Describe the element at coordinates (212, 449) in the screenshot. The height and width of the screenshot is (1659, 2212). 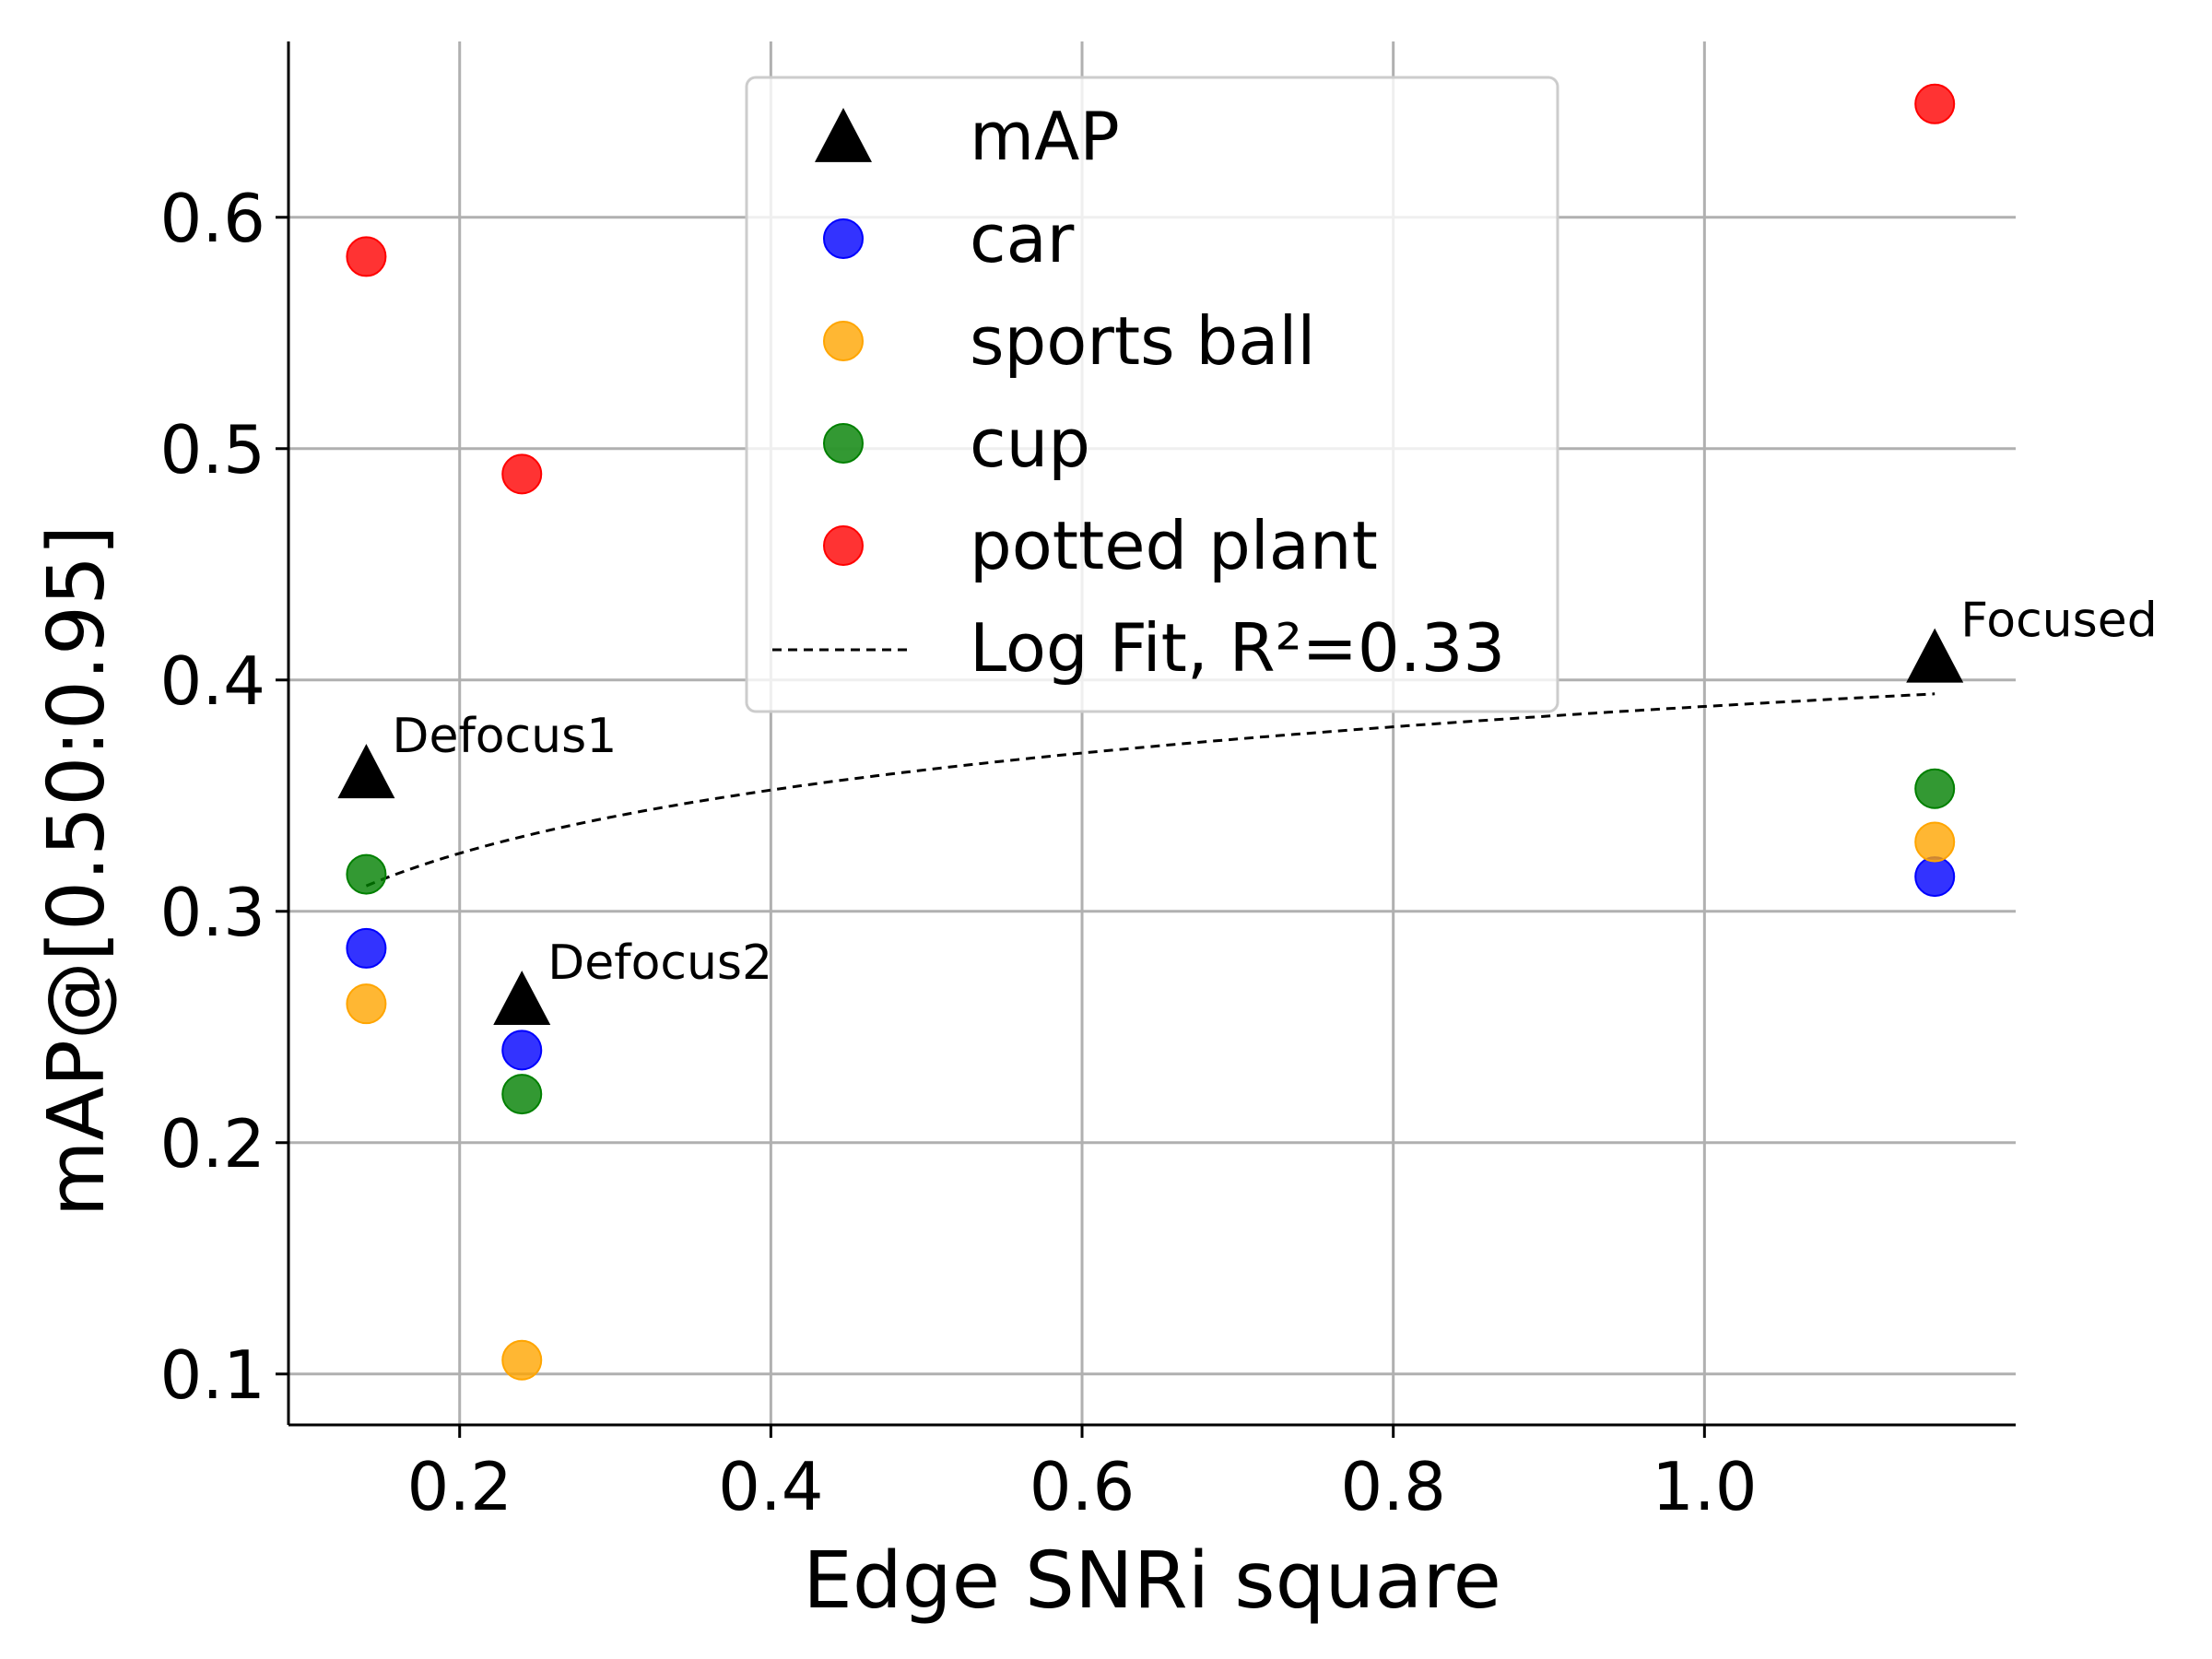
I see `y-tick-label: 0.5` at that location.